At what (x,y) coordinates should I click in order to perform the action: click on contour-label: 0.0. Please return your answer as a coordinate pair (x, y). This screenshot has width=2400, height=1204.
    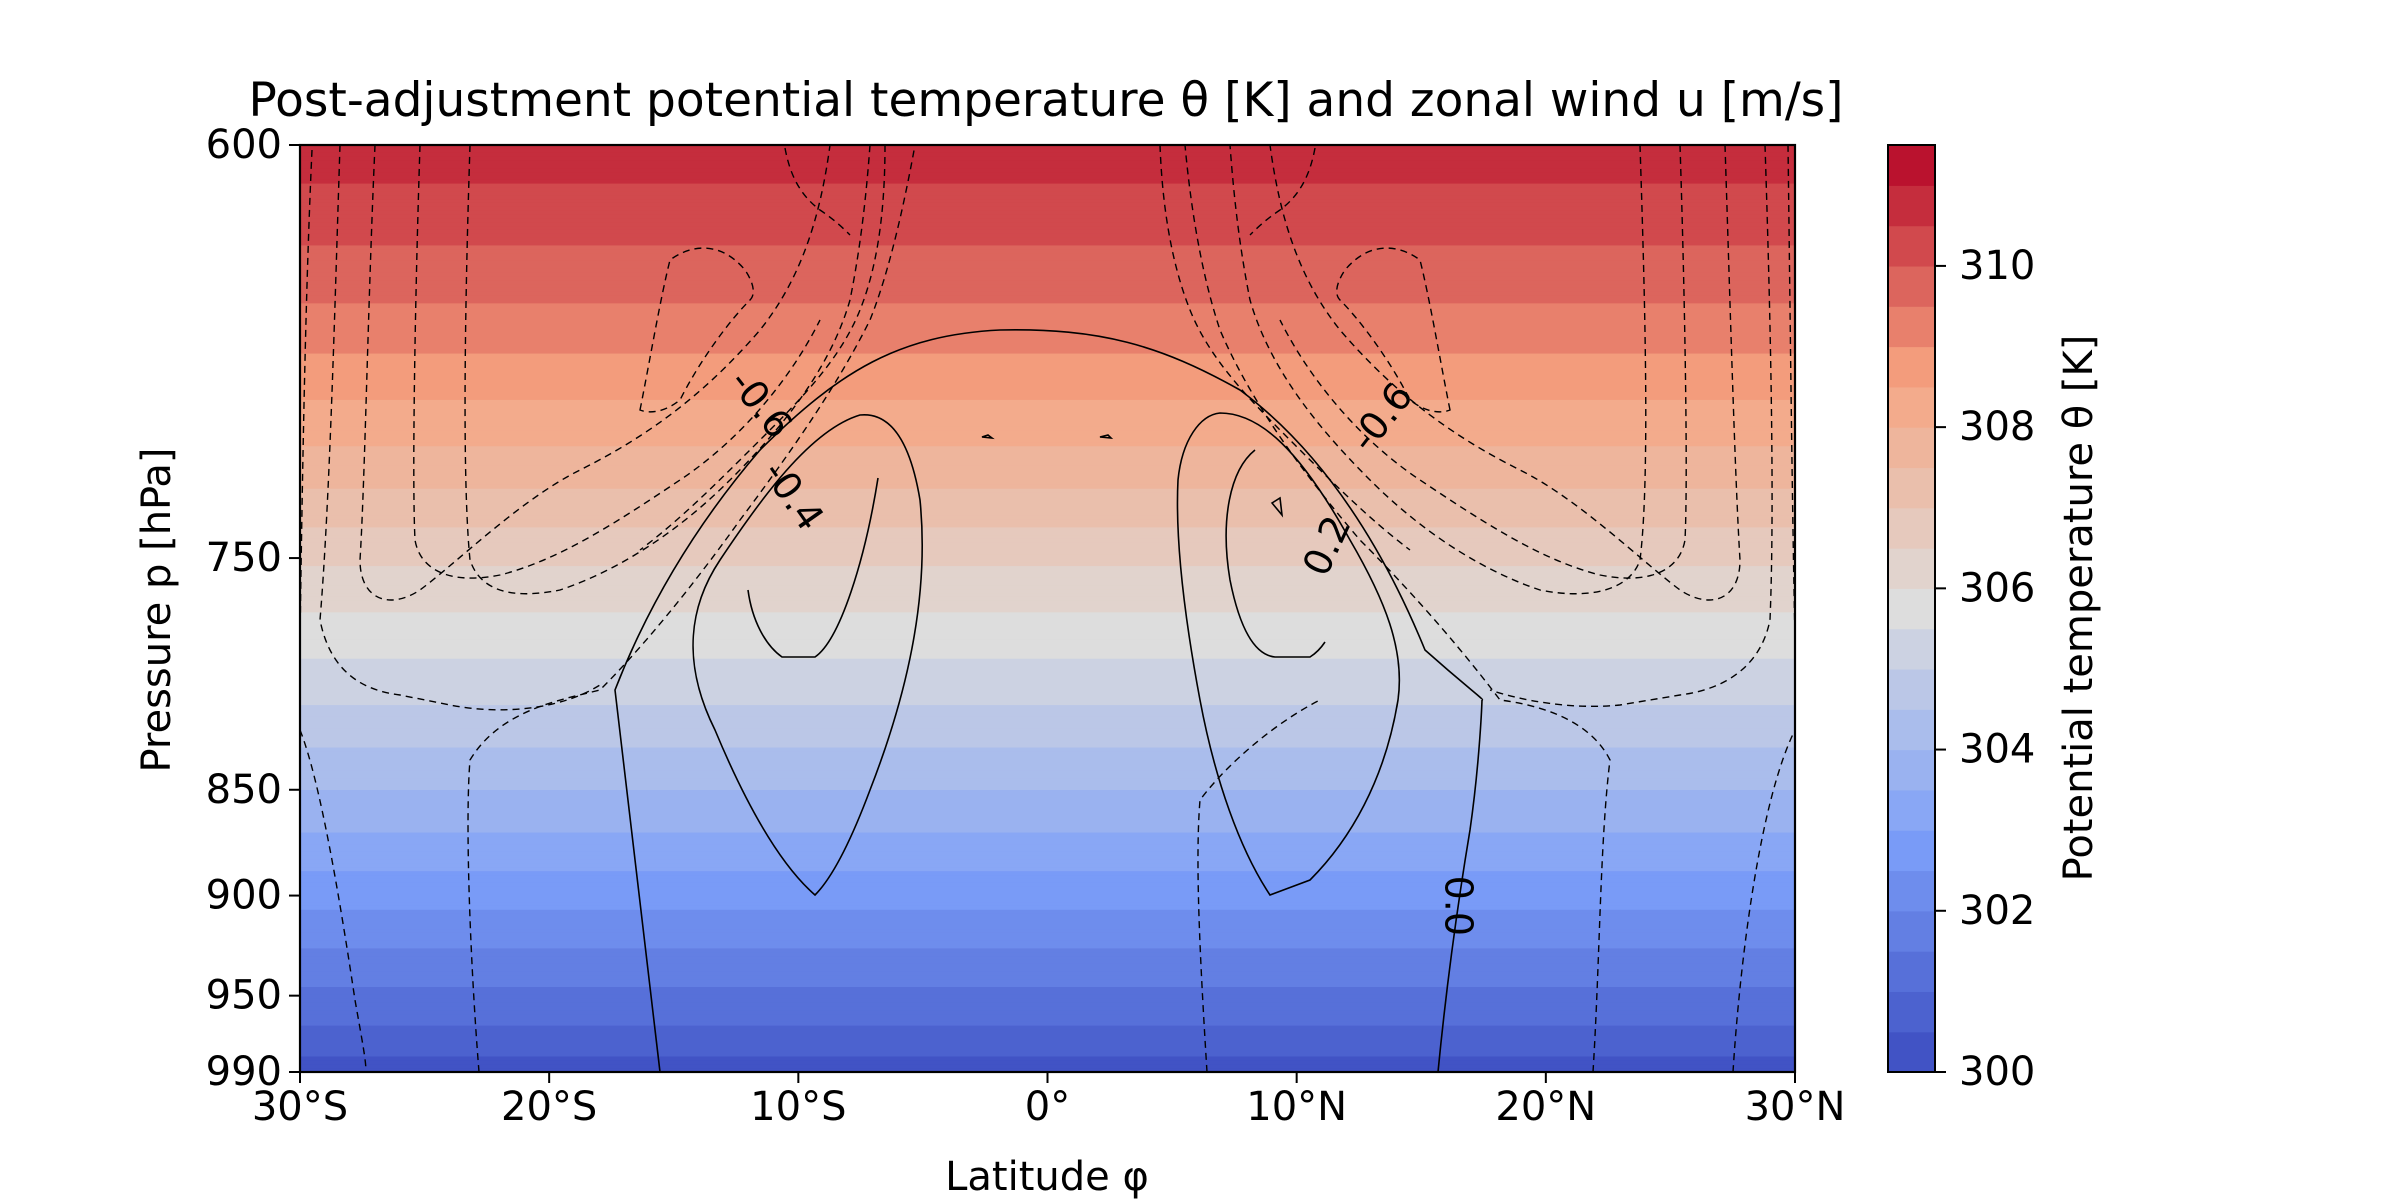
    Looking at the image, I should click on (1459, 906).